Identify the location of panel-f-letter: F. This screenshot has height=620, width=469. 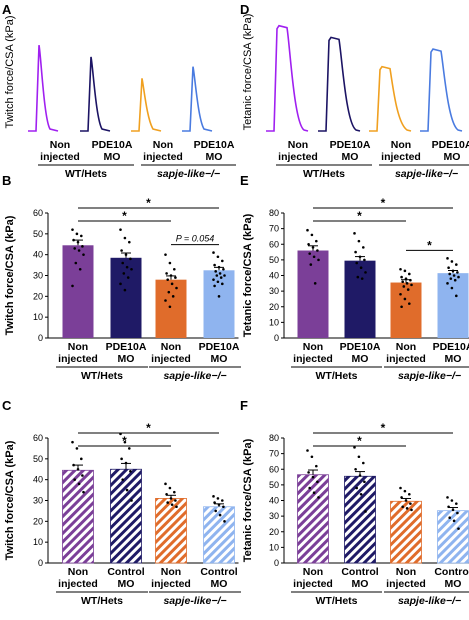
(244, 405).